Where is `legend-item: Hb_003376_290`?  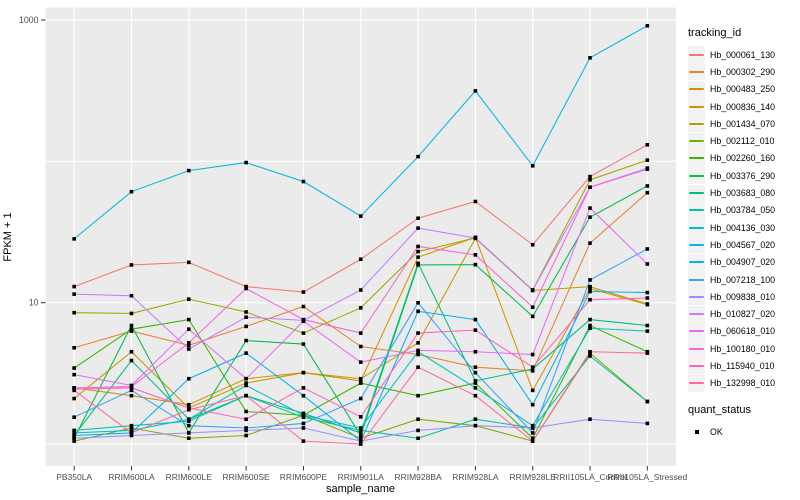 legend-item: Hb_003376_290 is located at coordinates (743, 176).